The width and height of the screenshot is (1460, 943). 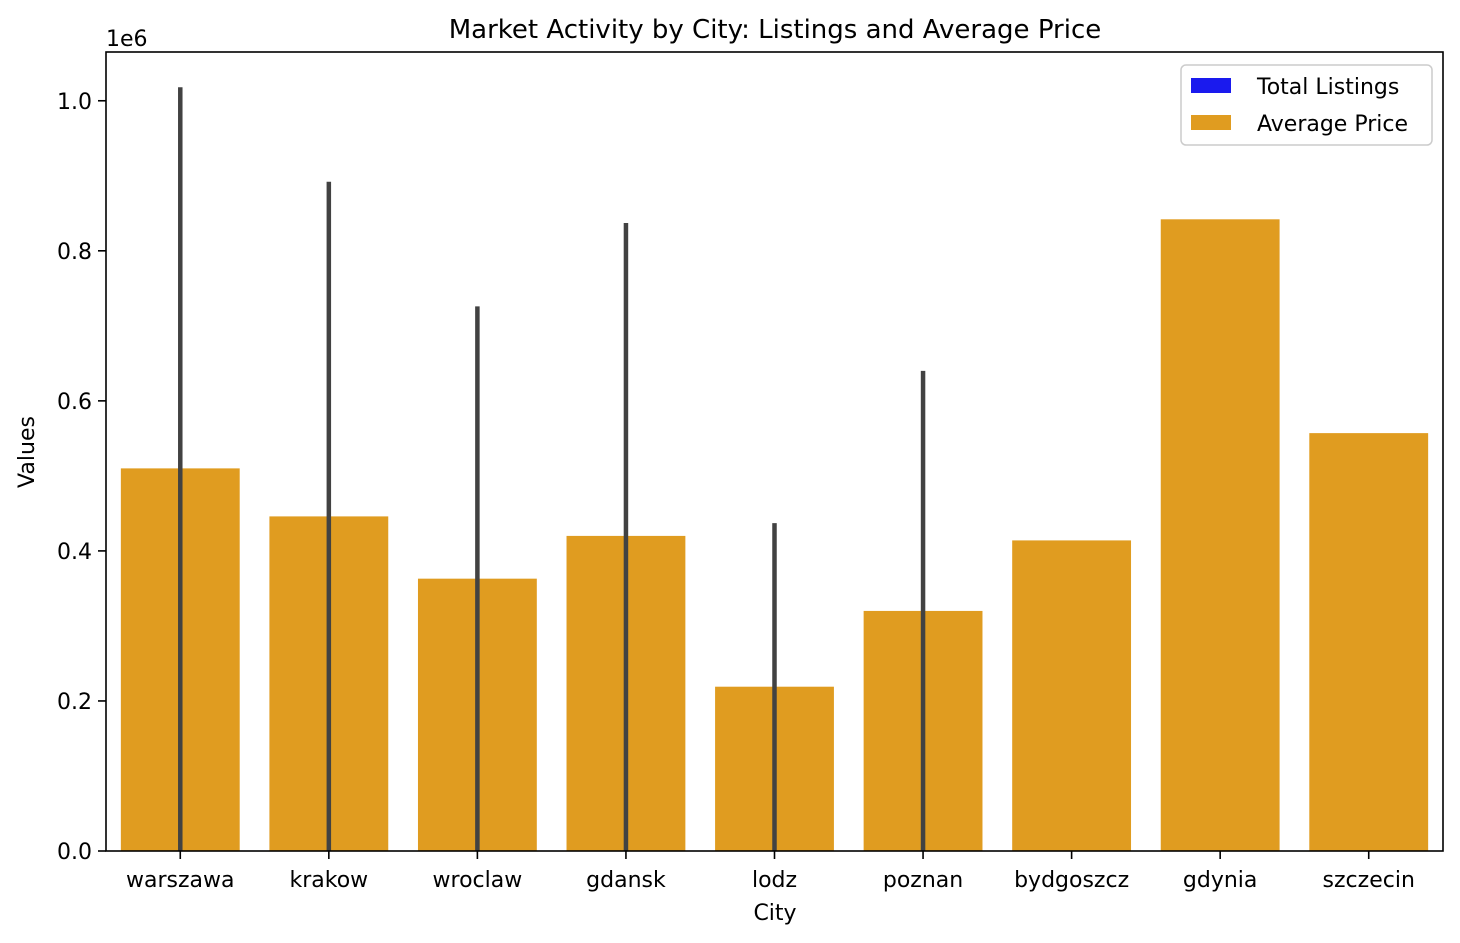 I want to click on x-tick-label-bydgoszcz: bydgoszcz, so click(x=1071, y=880).